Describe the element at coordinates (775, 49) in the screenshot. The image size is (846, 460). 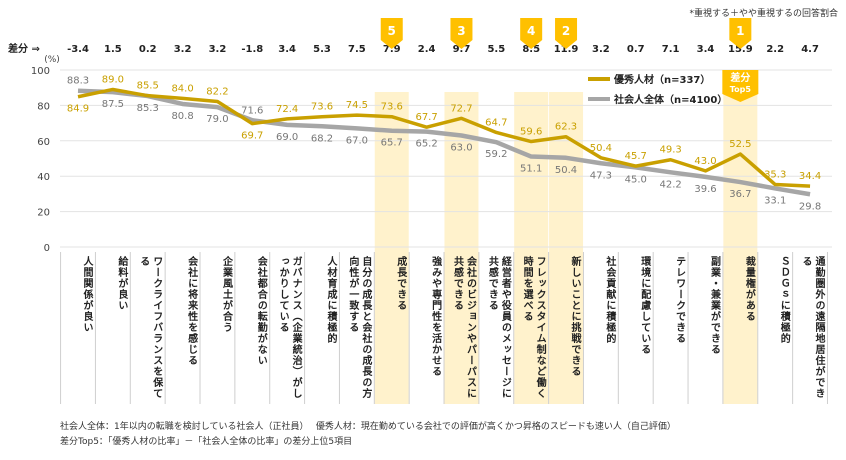
I see `diff-value: 2.2` at that location.